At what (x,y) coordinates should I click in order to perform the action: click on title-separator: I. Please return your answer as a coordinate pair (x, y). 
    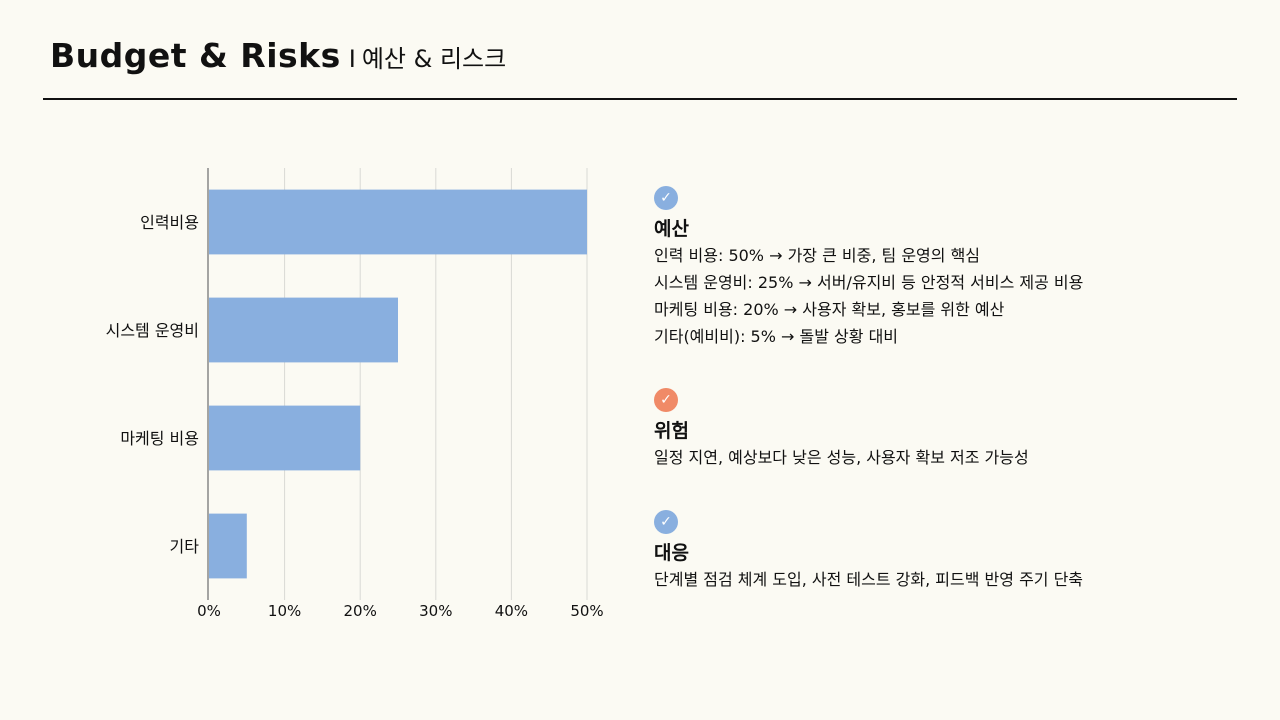
    Looking at the image, I should click on (352, 59).